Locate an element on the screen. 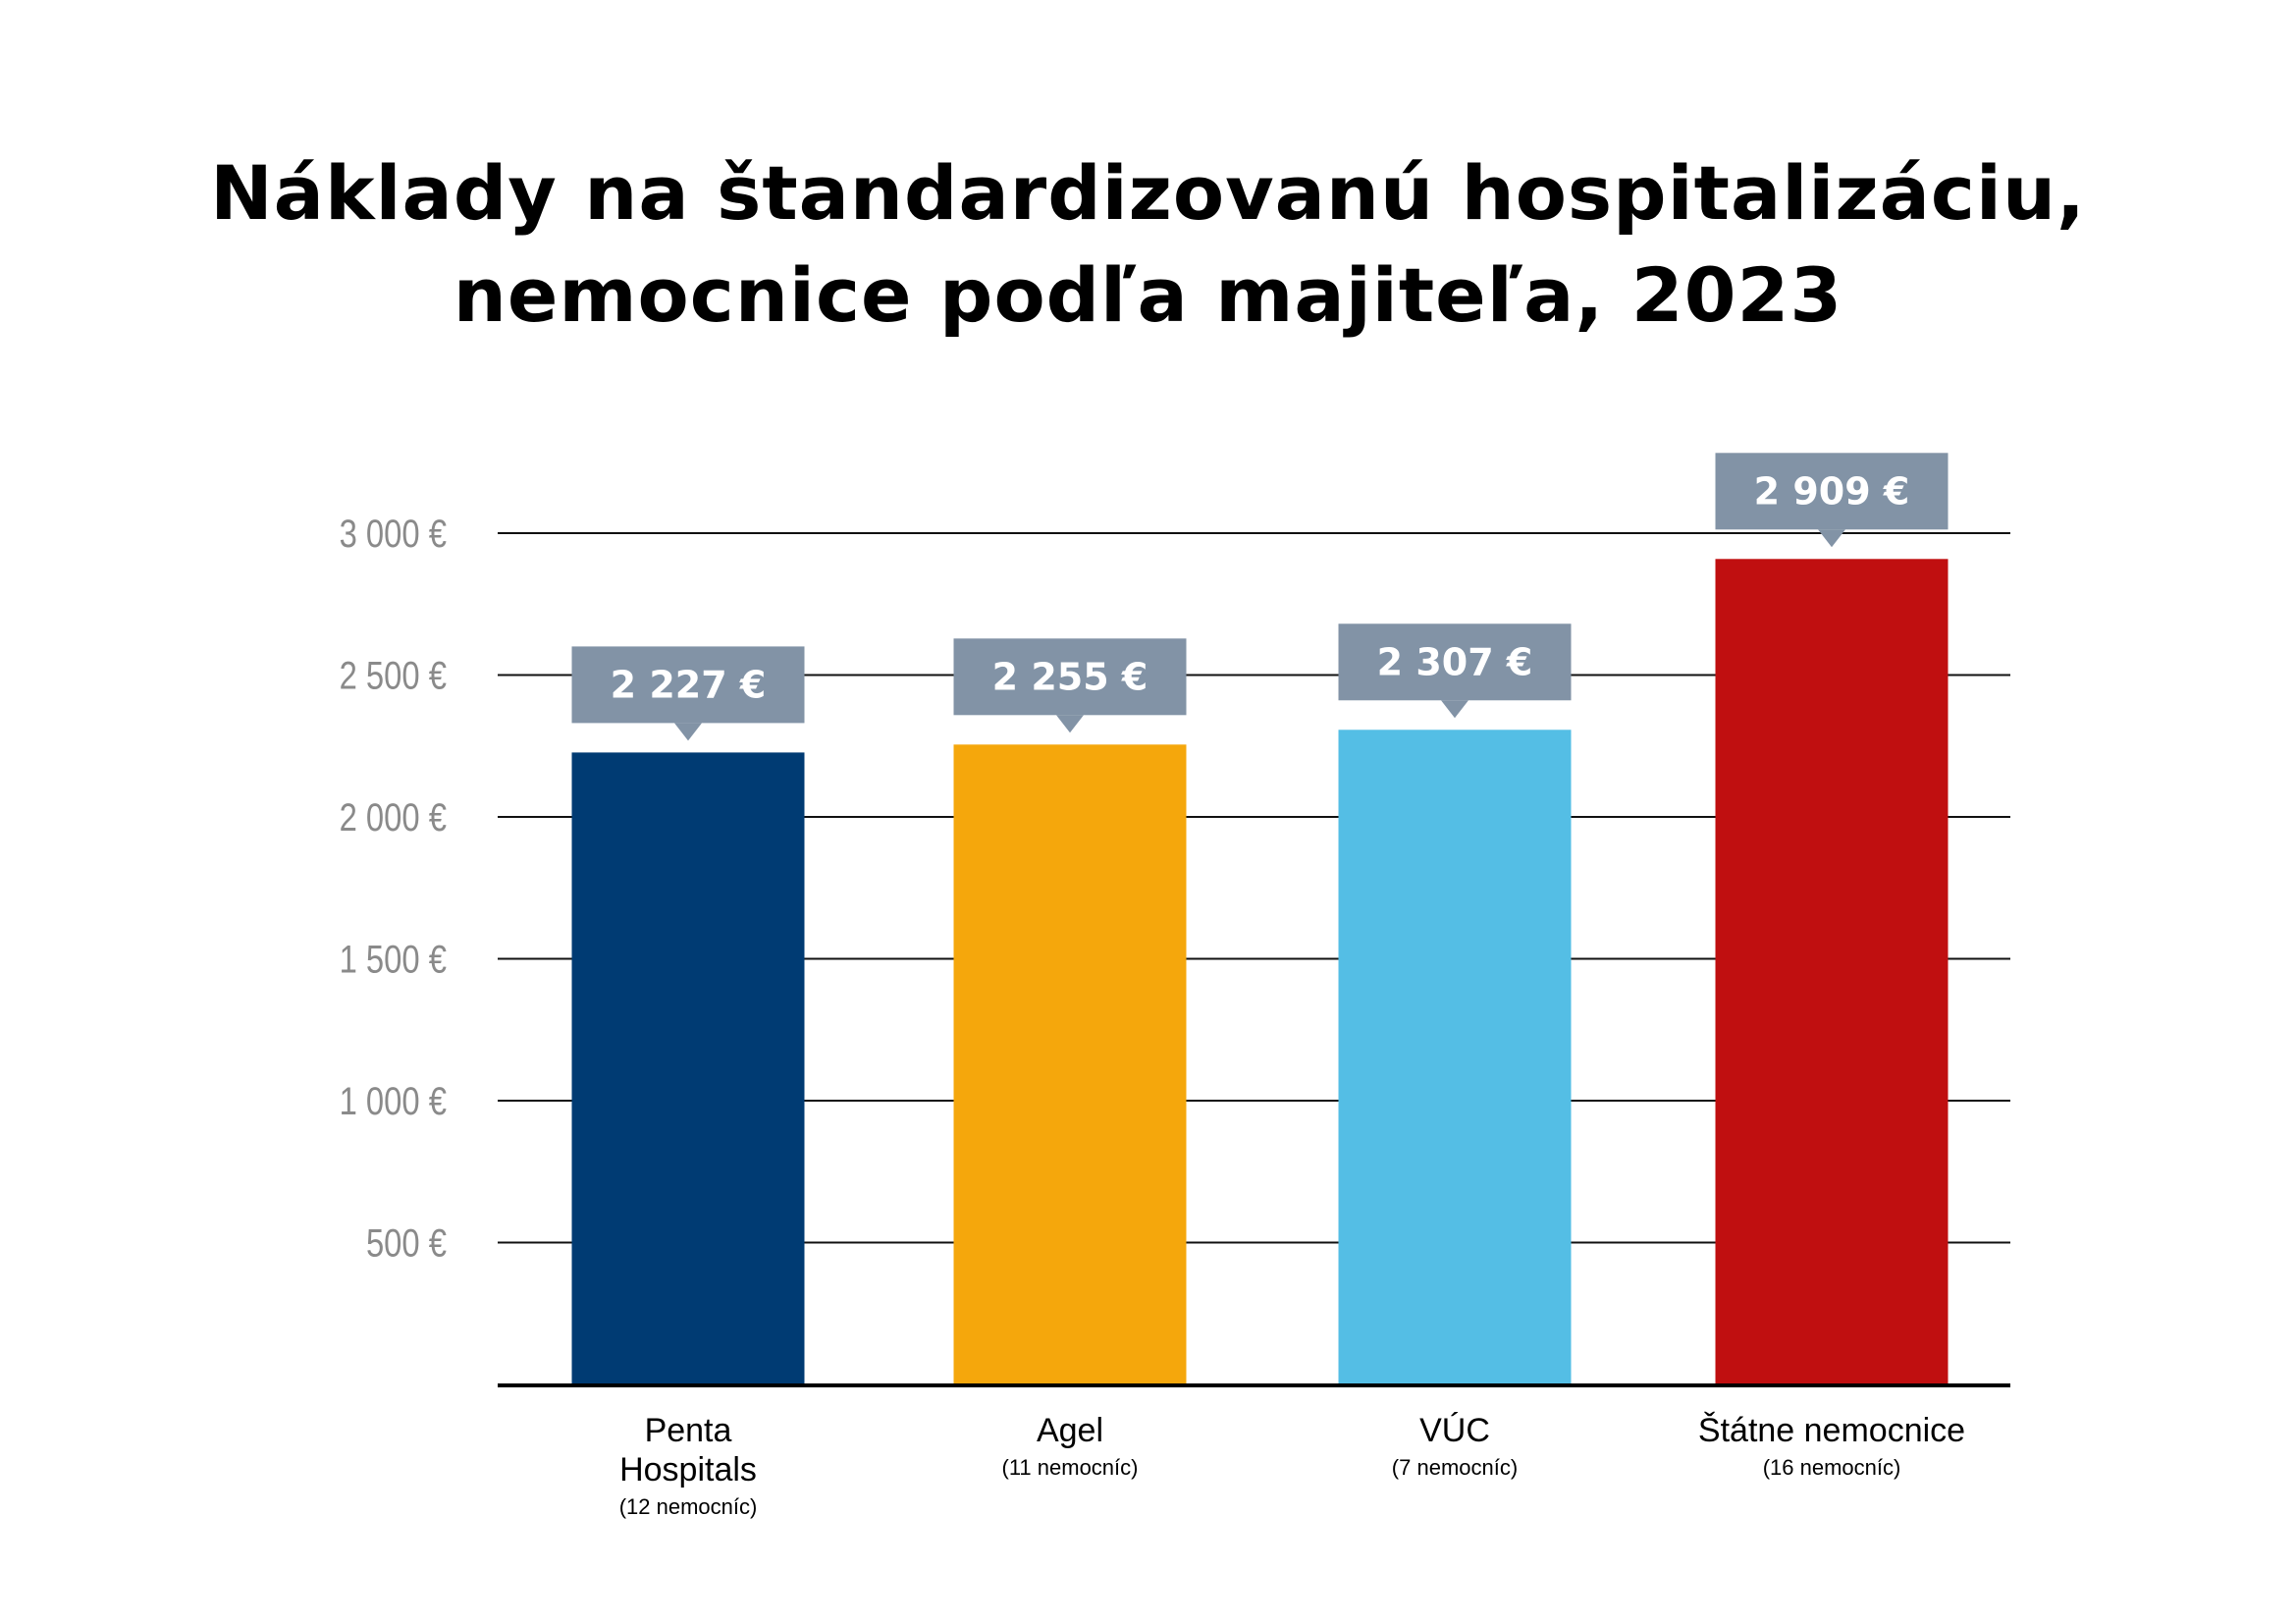 This screenshot has height=1624, width=2296. y-tick-label: 1 000 € is located at coordinates (393, 1101).